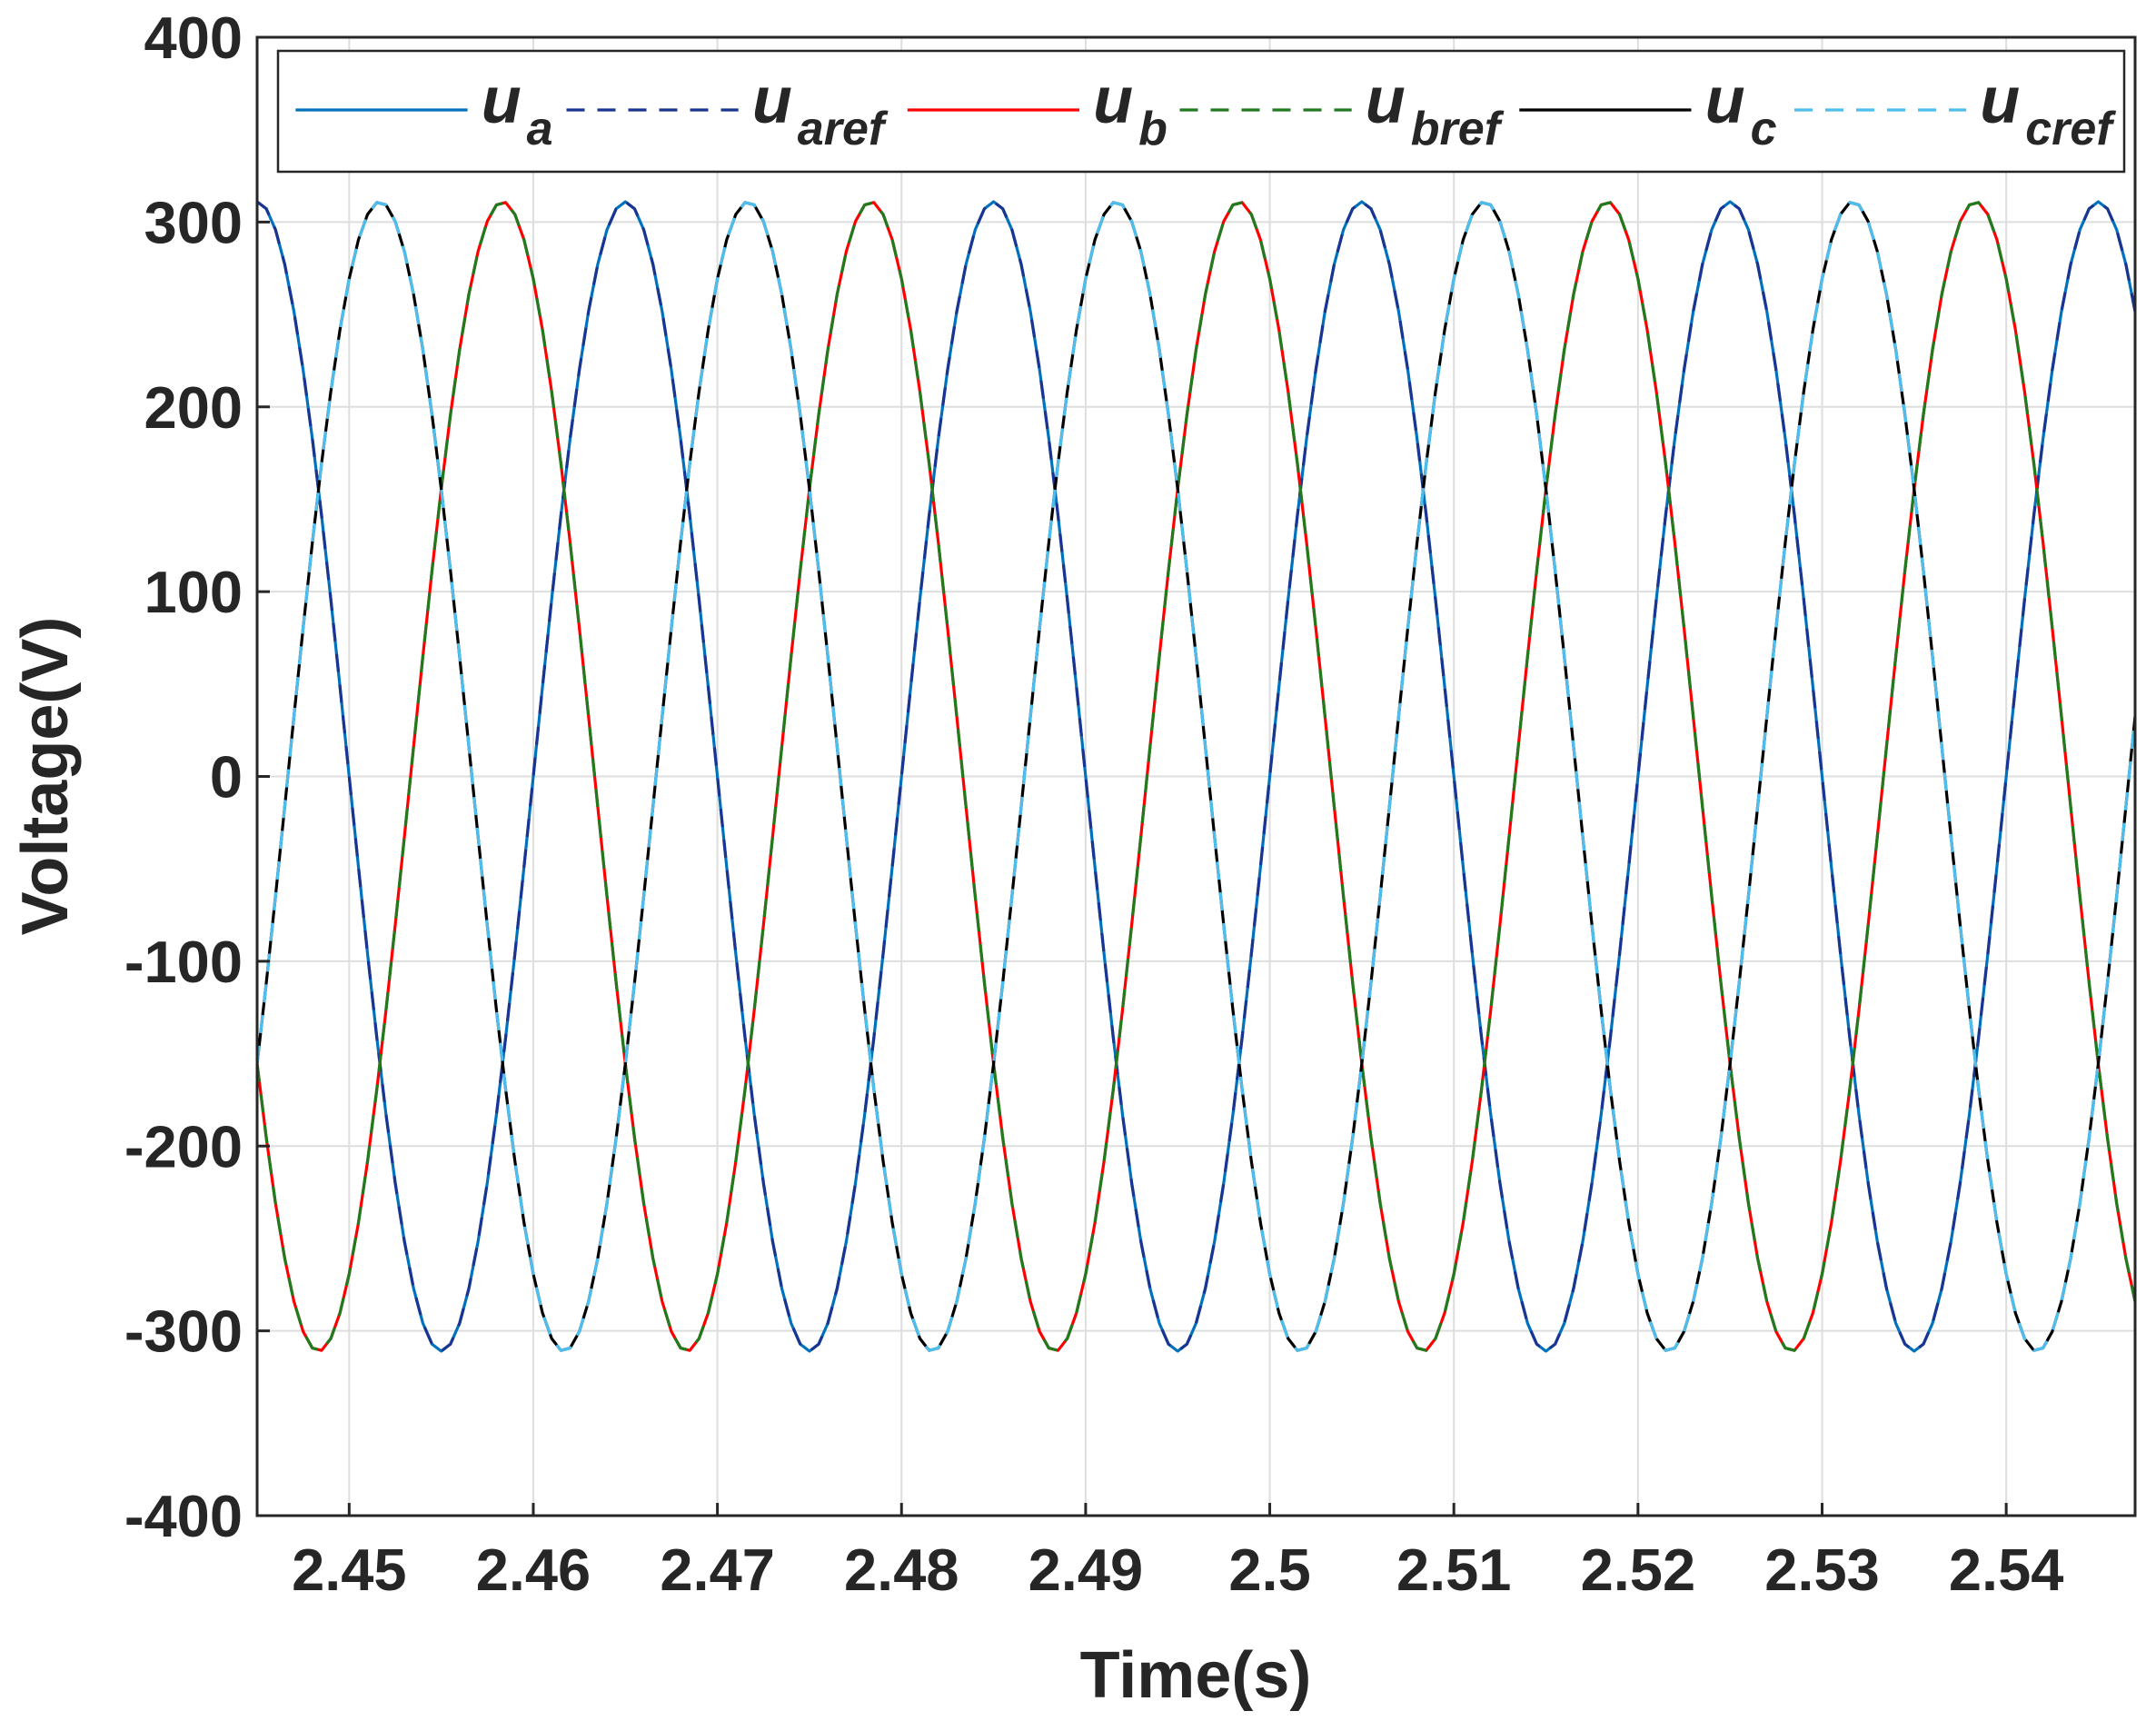  What do you see at coordinates (533, 1570) in the screenshot?
I see `x-tick-label: 2.46` at bounding box center [533, 1570].